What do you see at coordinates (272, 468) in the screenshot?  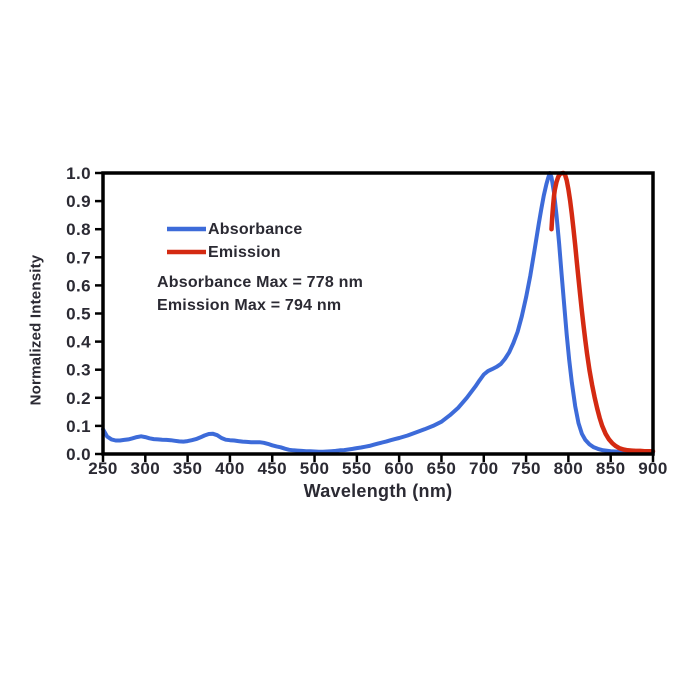 I see `x-tick-label: 450` at bounding box center [272, 468].